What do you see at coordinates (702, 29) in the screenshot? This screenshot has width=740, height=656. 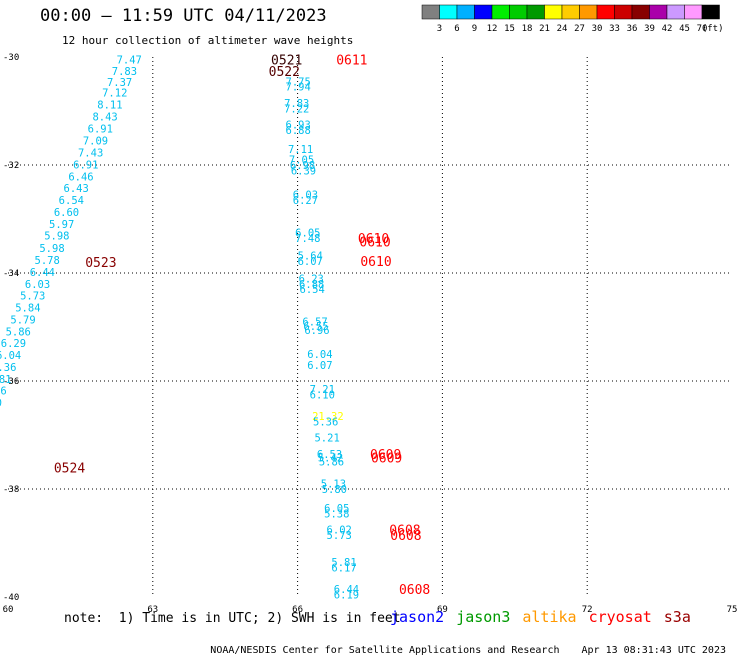 I see `color-scale-label: 70` at bounding box center [702, 29].